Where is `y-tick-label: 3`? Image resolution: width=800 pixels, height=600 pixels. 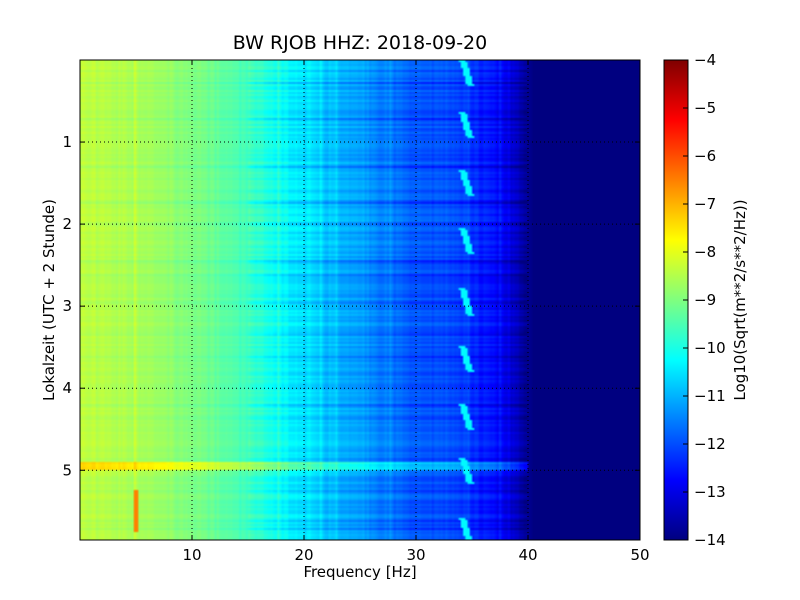
y-tick-label: 3 is located at coordinates (67, 306).